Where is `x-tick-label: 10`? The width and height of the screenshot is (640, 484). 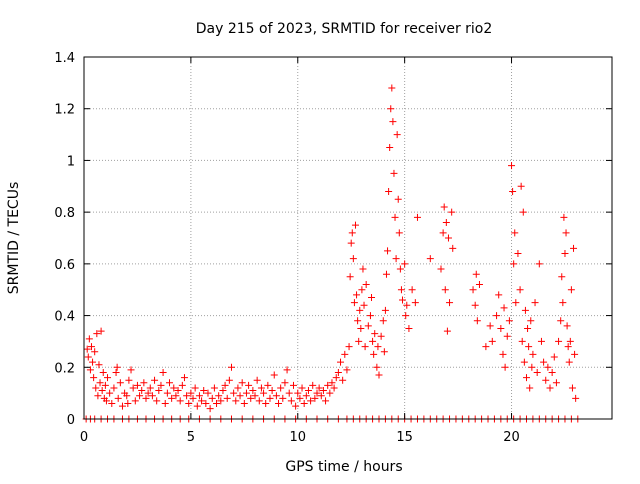 x-tick-label: 10 is located at coordinates (297, 437).